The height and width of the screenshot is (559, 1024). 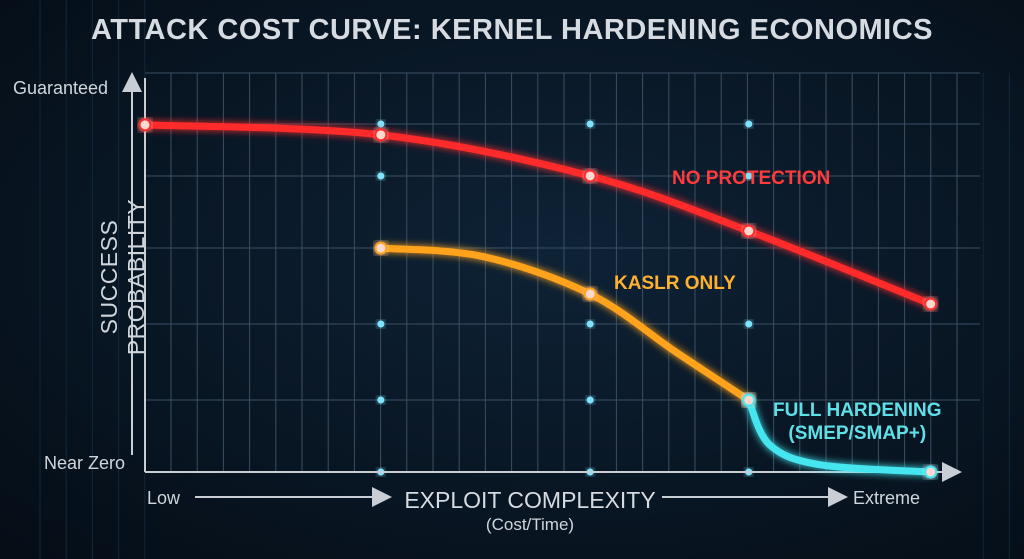 What do you see at coordinates (675, 283) in the screenshot?
I see `series-label-kaslr: KASLR ONLY` at bounding box center [675, 283].